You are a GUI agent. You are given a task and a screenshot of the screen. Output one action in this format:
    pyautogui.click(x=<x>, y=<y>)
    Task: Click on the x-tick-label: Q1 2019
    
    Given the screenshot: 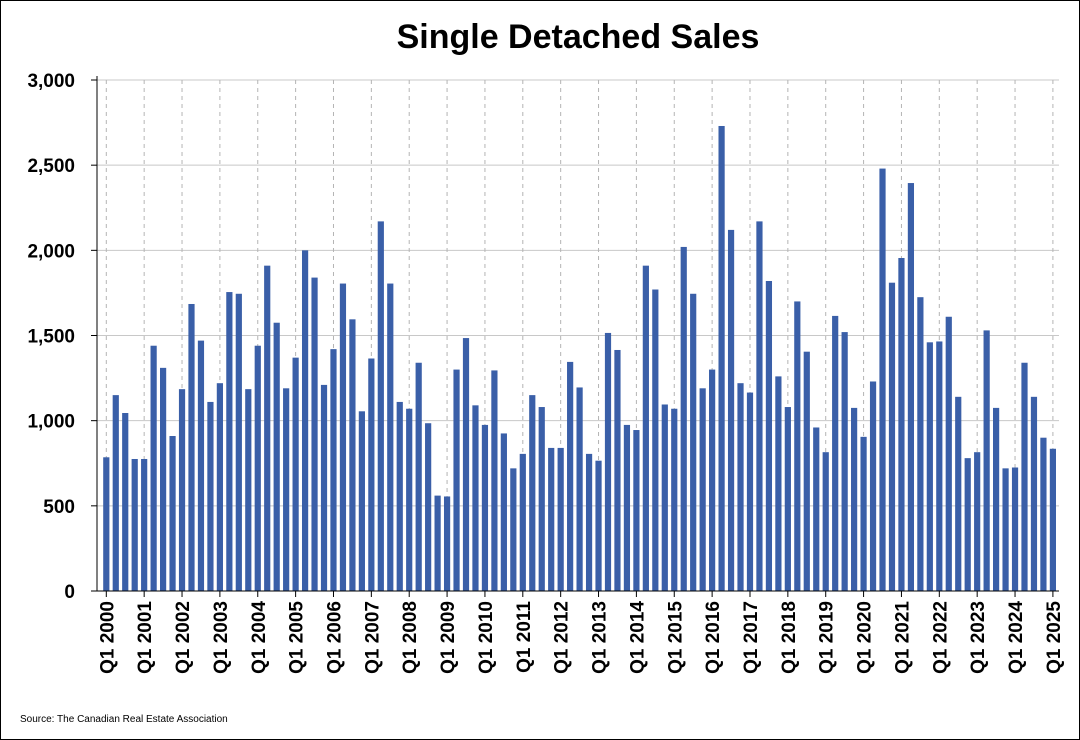 What is the action you would take?
    pyautogui.click(x=827, y=637)
    